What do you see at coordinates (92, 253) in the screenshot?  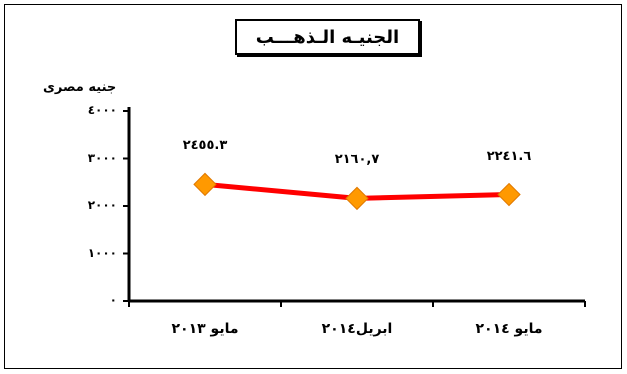 I see `y-tick-label: ١٠٠٠` at bounding box center [92, 253].